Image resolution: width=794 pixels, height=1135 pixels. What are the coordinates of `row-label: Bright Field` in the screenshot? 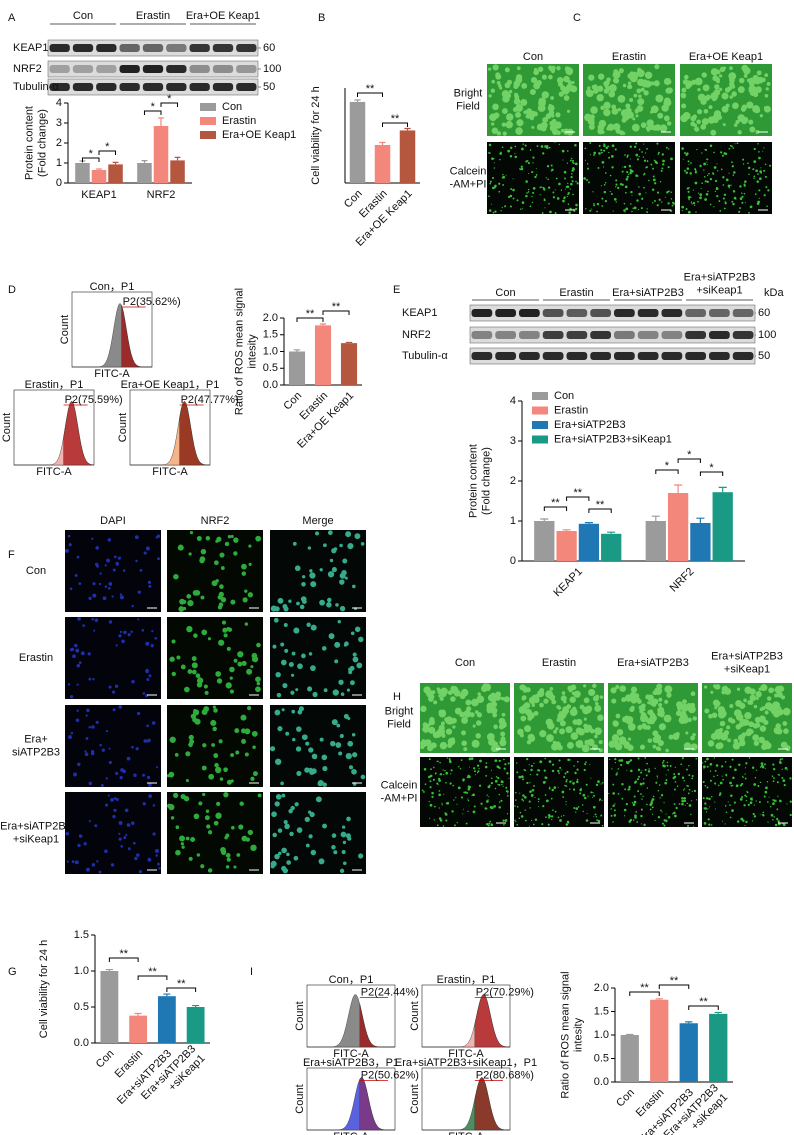 It's located at (468, 99).